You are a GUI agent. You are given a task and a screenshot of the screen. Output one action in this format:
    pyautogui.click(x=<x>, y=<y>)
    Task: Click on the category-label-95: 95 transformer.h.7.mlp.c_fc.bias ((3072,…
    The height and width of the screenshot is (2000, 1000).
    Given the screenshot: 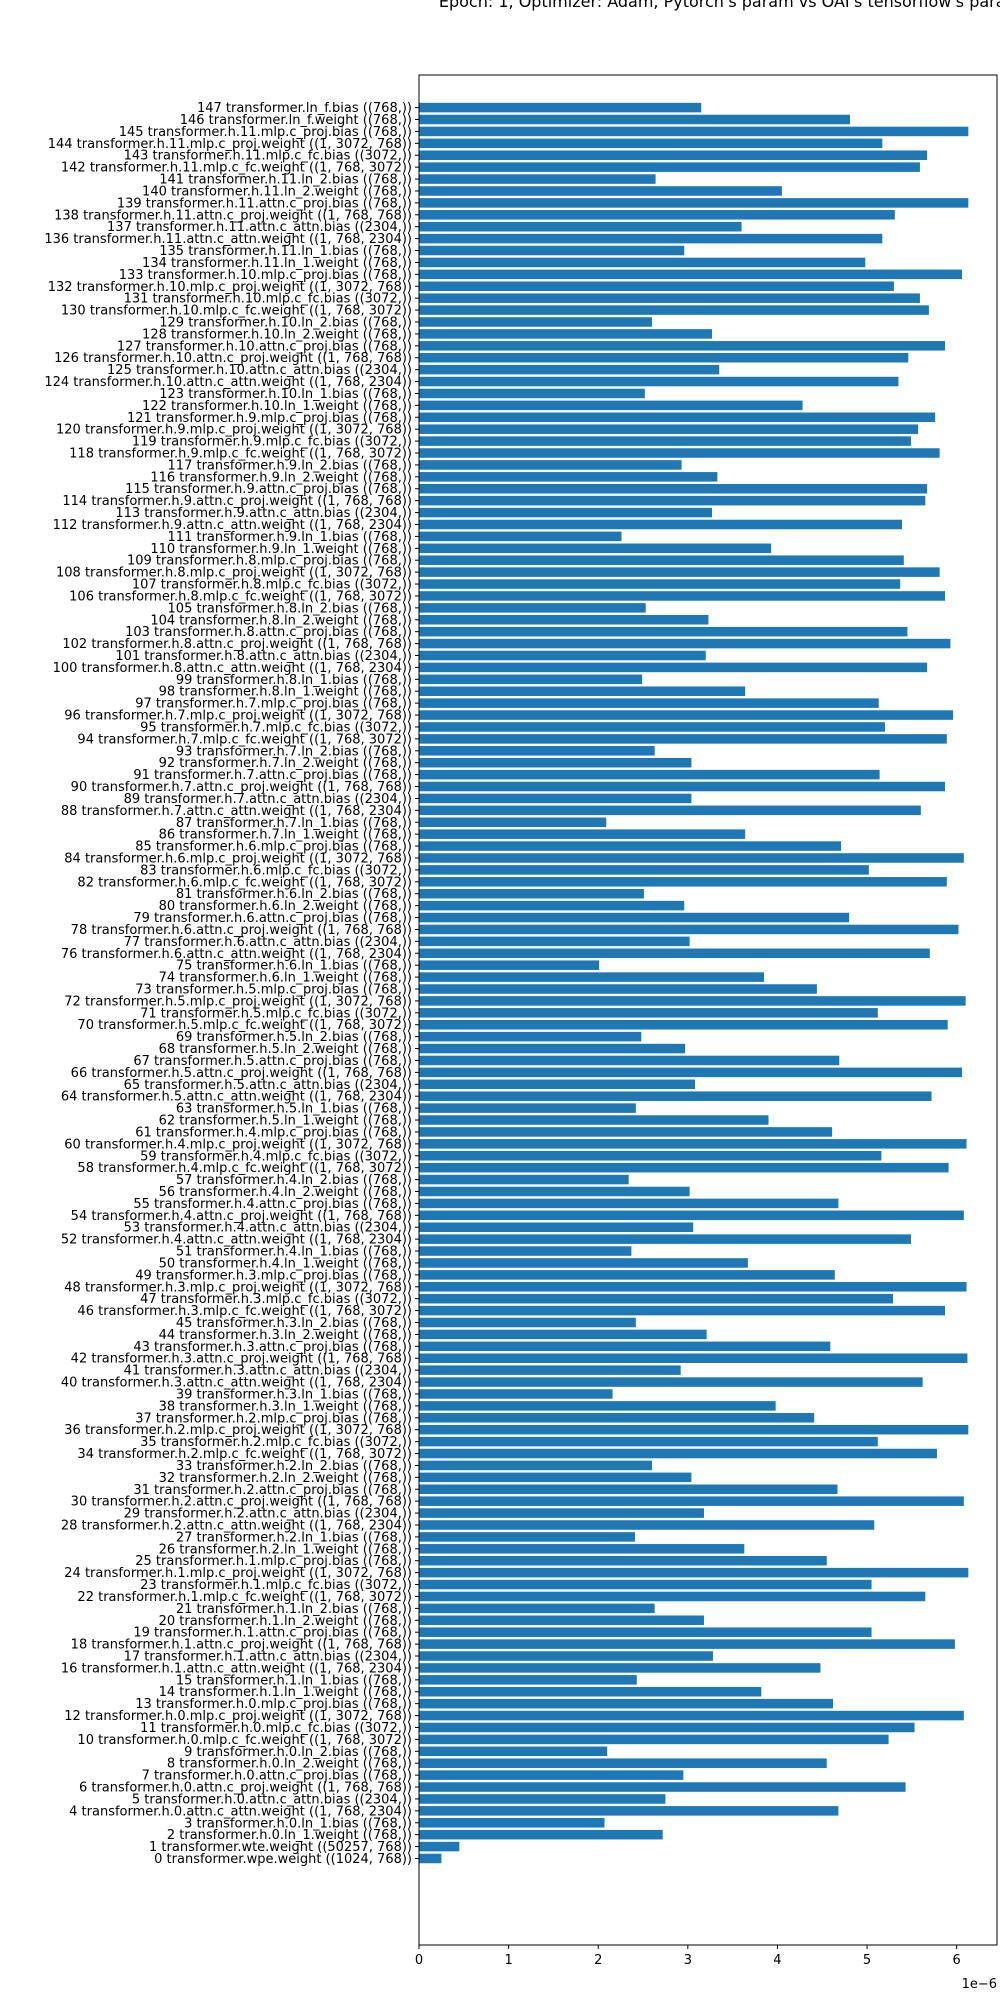 What is the action you would take?
    pyautogui.click(x=276, y=727)
    